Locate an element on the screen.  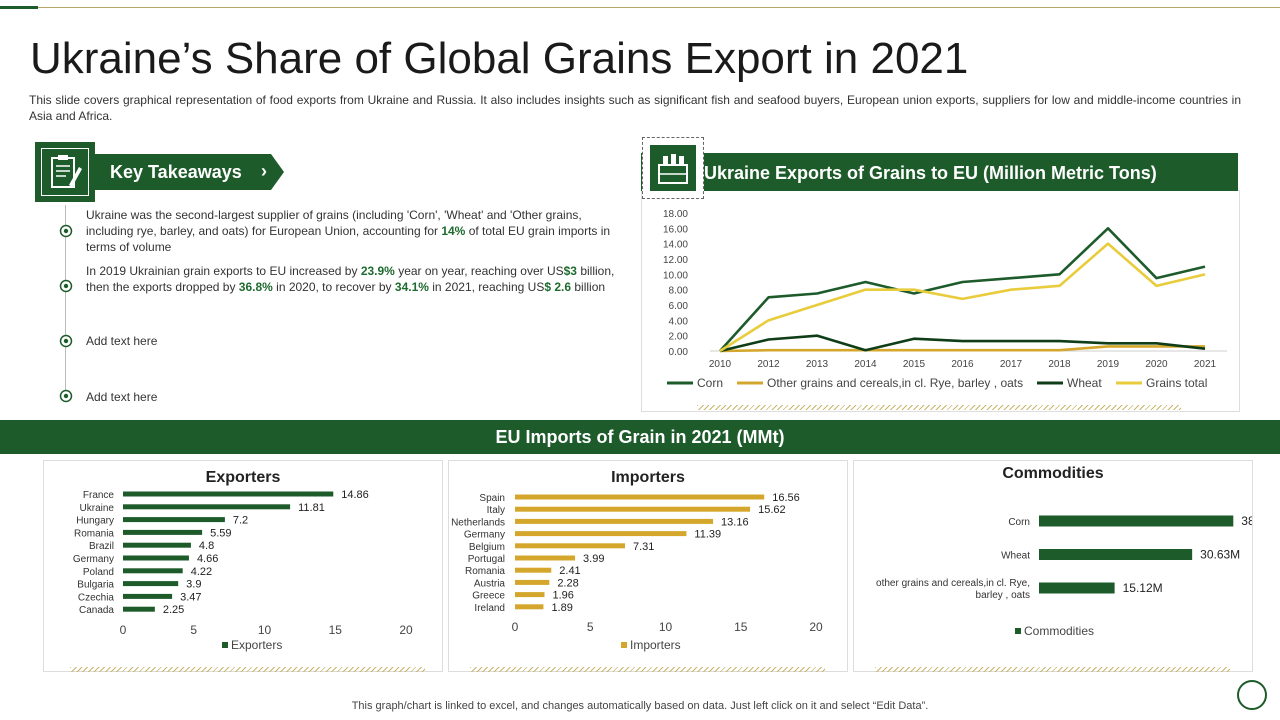
series-line-grains-total is located at coordinates (962, 297).